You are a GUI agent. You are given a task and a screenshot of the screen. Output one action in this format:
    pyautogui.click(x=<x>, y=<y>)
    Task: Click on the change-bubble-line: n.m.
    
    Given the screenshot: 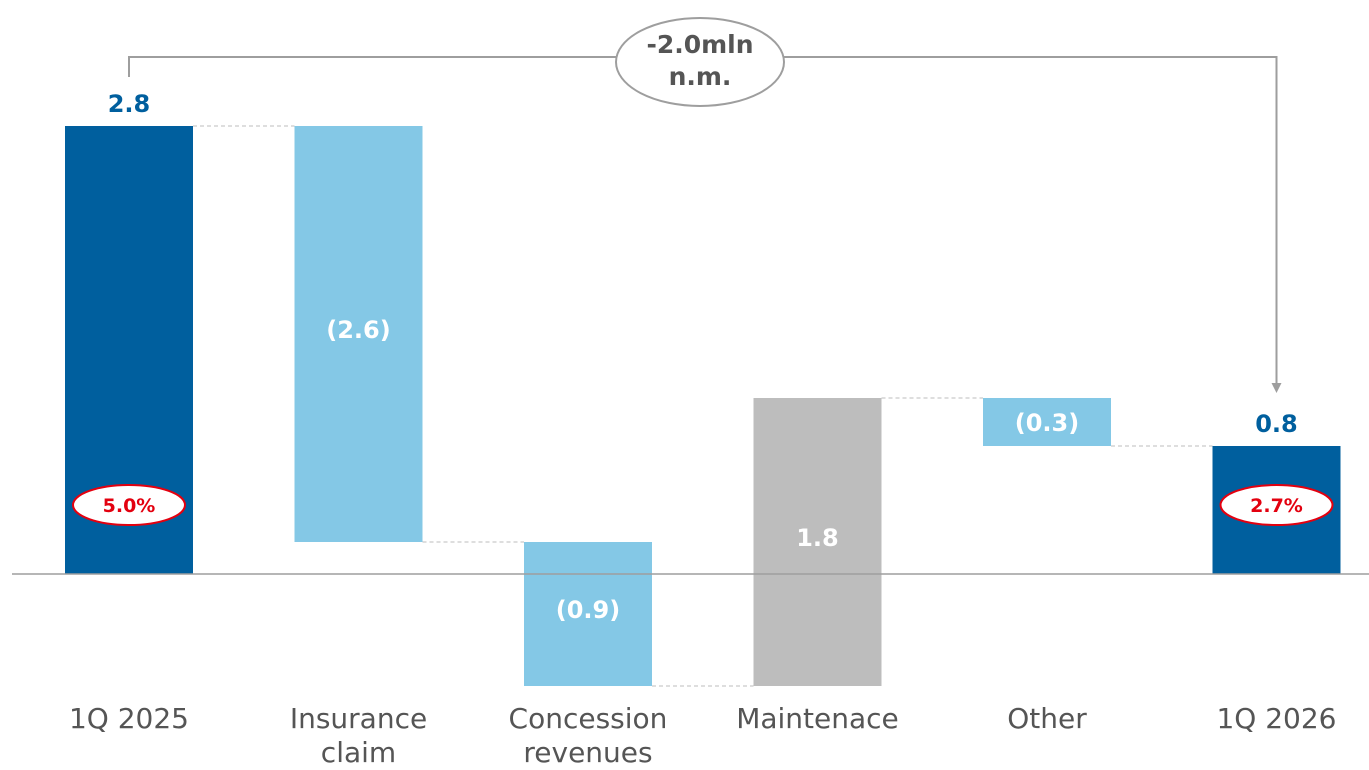 What is the action you would take?
    pyautogui.click(x=700, y=76)
    